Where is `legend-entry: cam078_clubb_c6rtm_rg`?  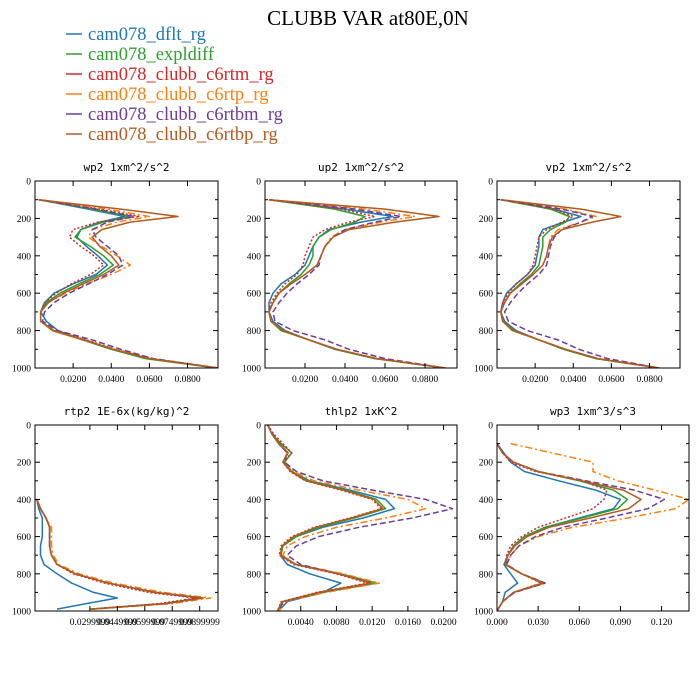
legend-entry: cam078_clubb_c6rtm_rg is located at coordinates (170, 75).